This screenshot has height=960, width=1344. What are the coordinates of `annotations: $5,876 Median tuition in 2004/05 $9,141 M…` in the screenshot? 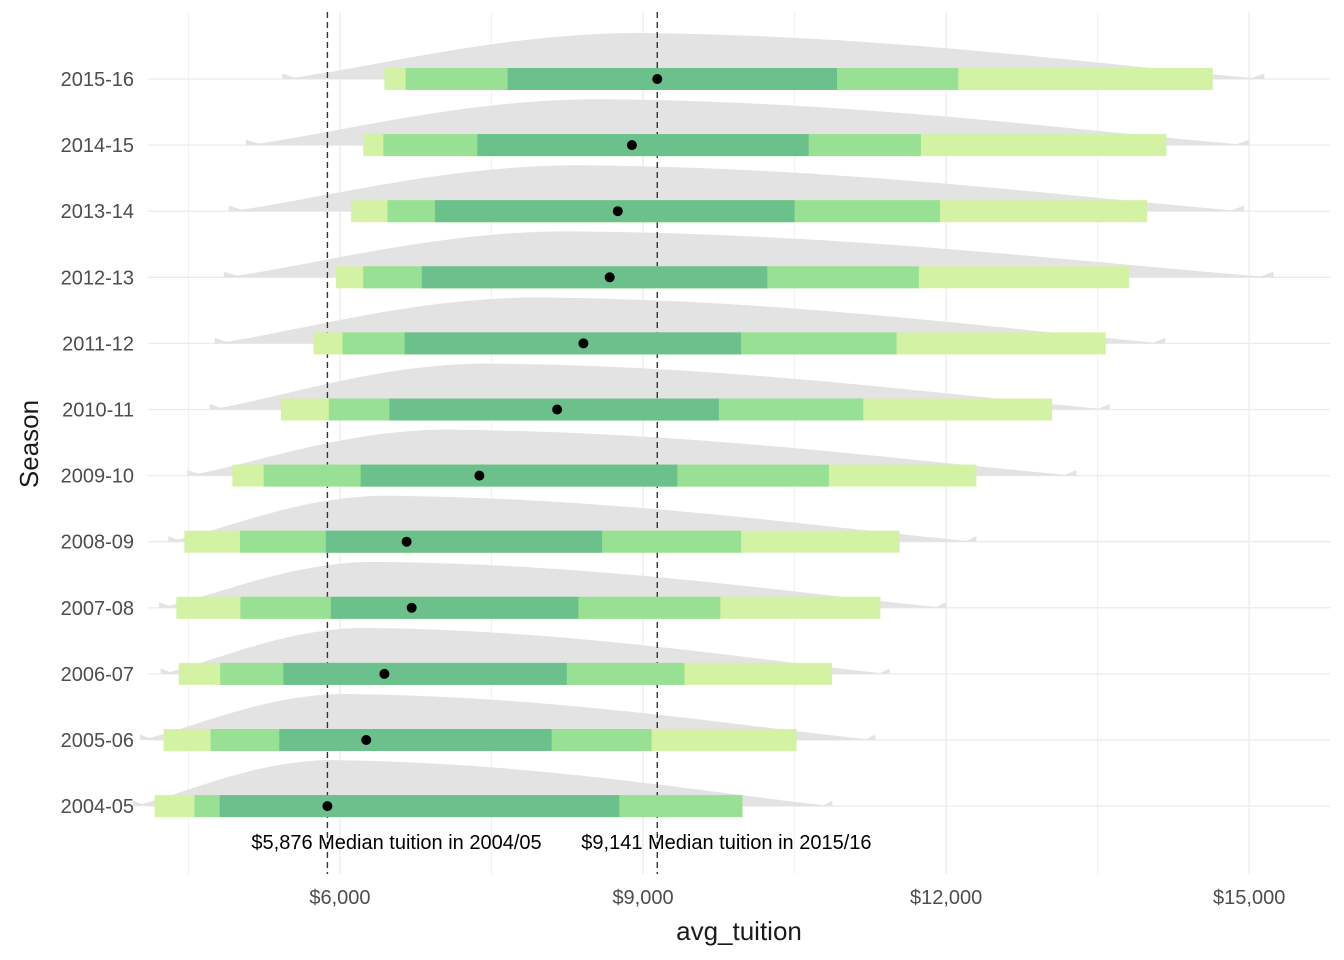 It's located at (561, 843).